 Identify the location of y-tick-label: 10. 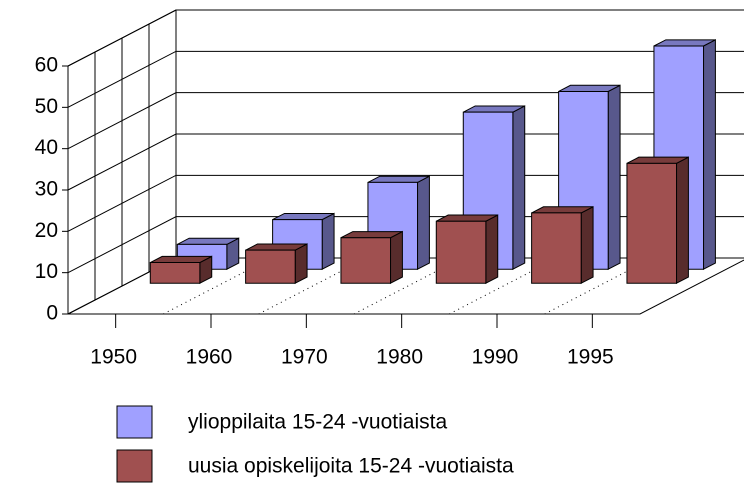
(46, 271).